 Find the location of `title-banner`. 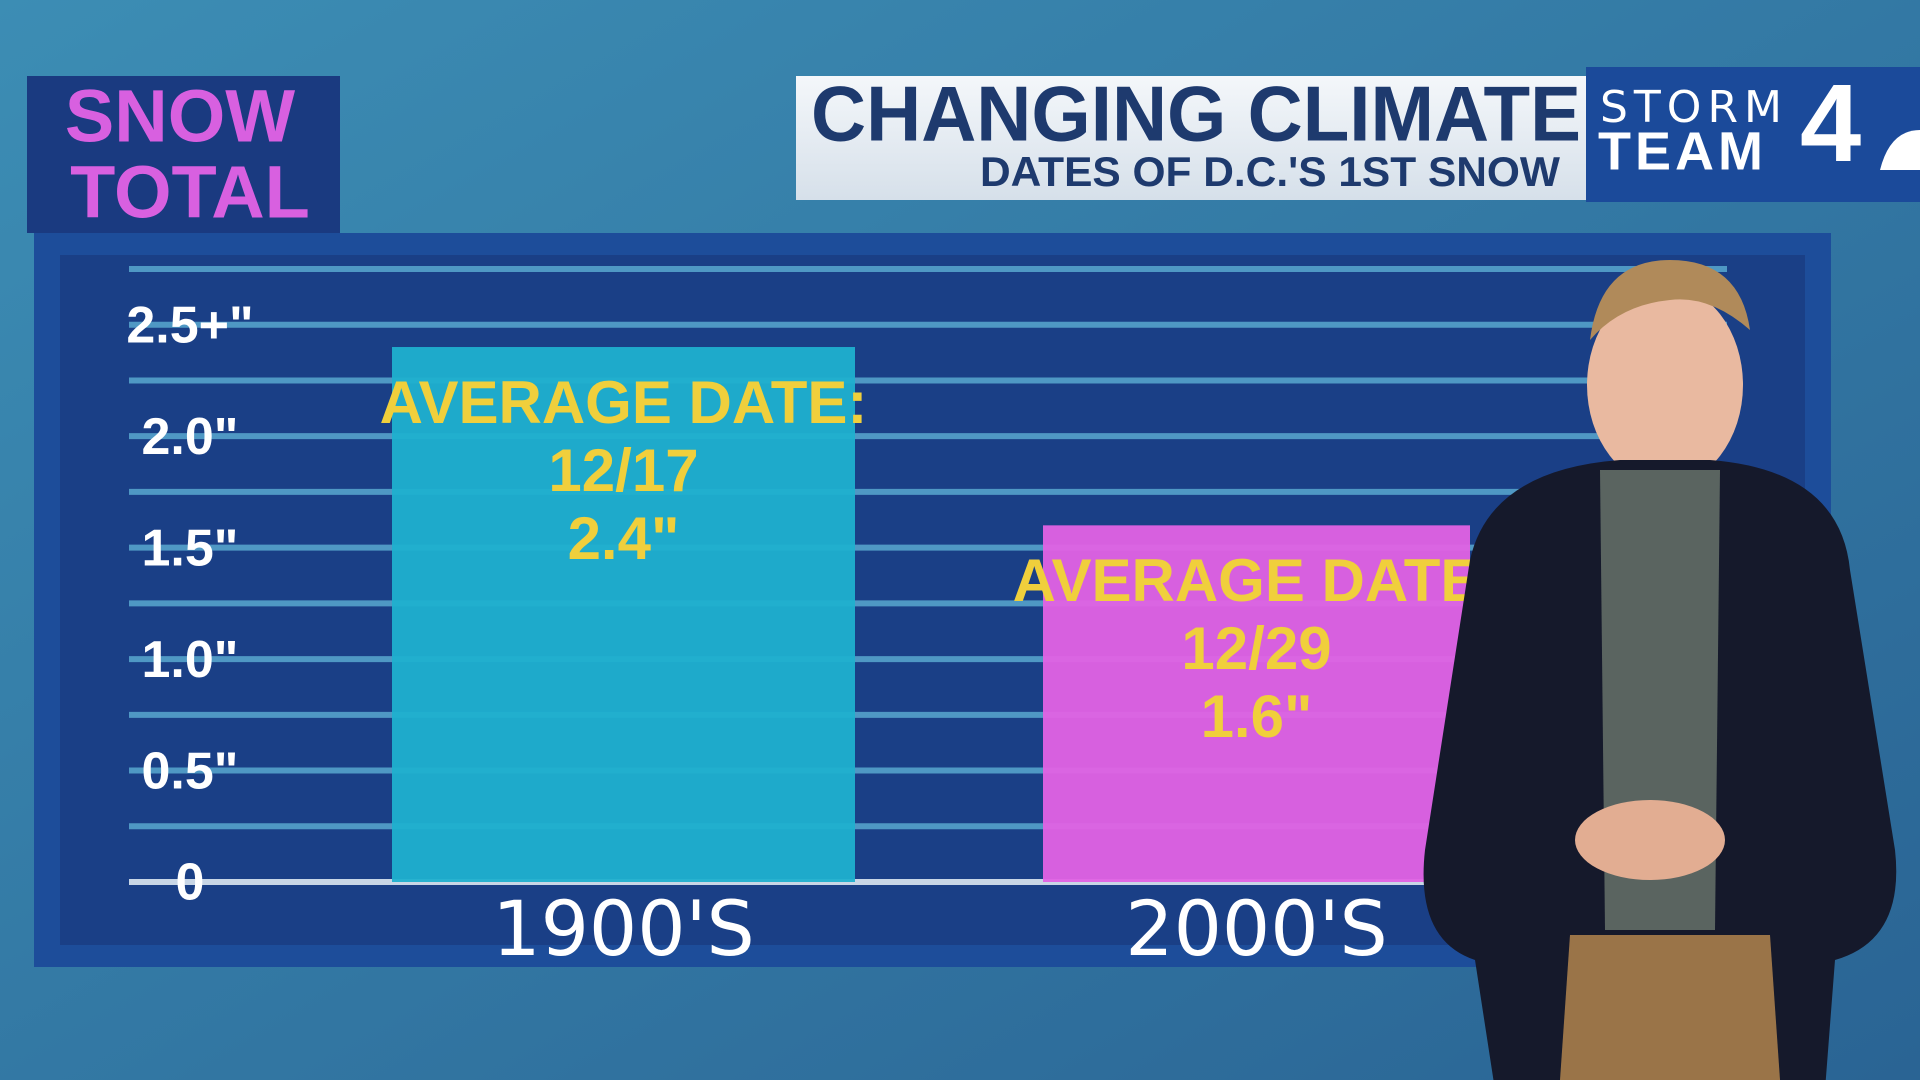

title-banner is located at coordinates (1191, 138).